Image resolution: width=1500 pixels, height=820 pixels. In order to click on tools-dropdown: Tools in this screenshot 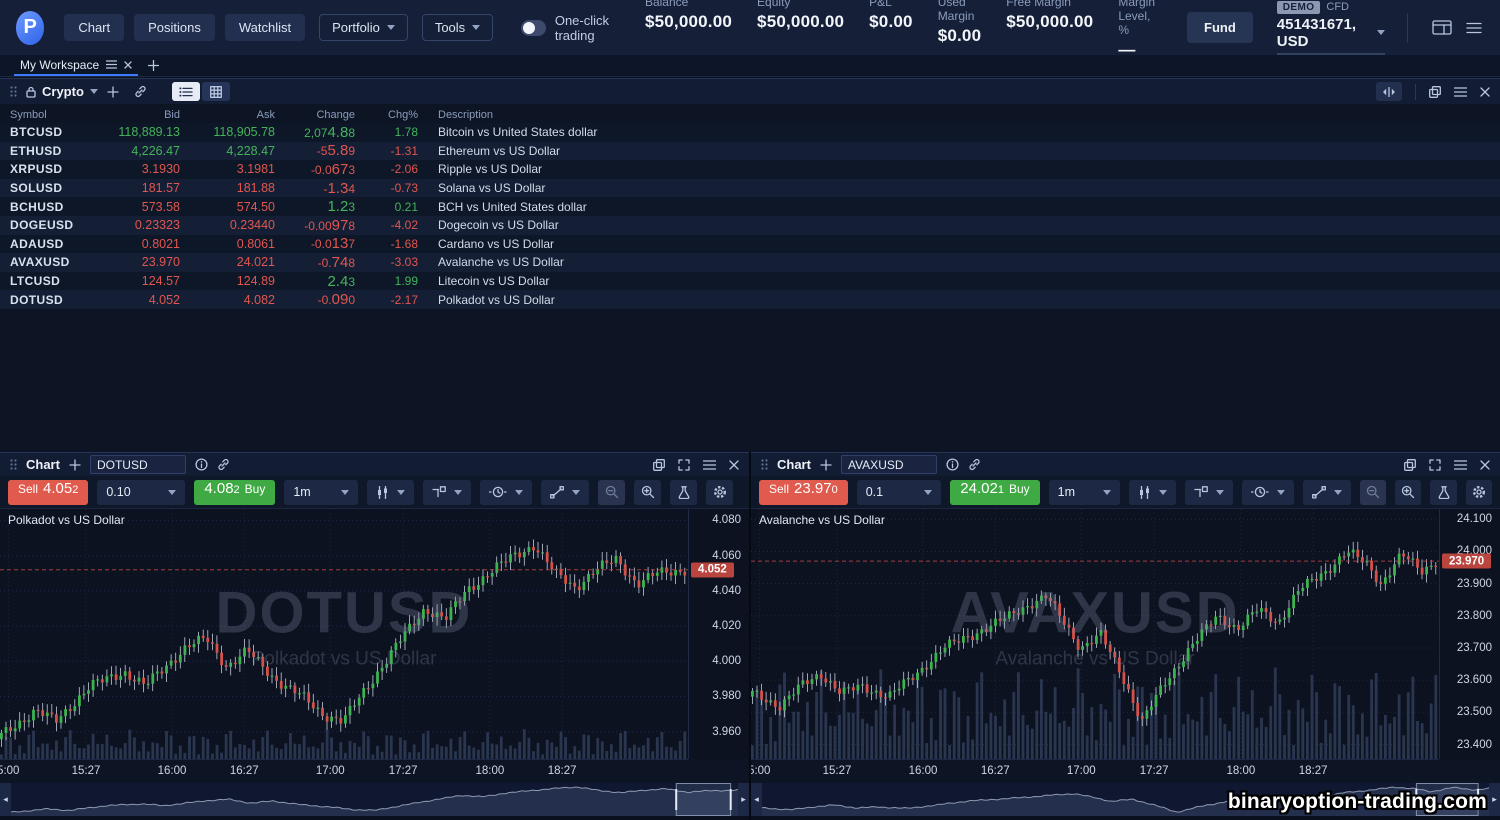, I will do `click(457, 27)`.